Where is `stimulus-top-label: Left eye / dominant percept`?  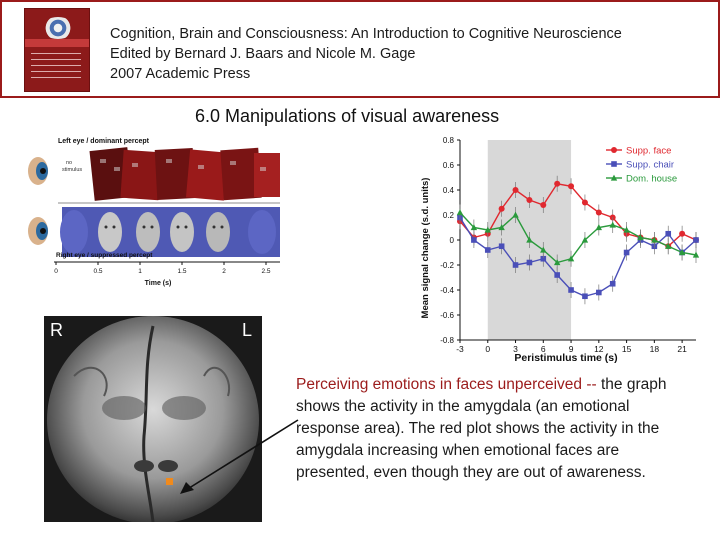 stimulus-top-label: Left eye / dominant percept is located at coordinates (104, 141).